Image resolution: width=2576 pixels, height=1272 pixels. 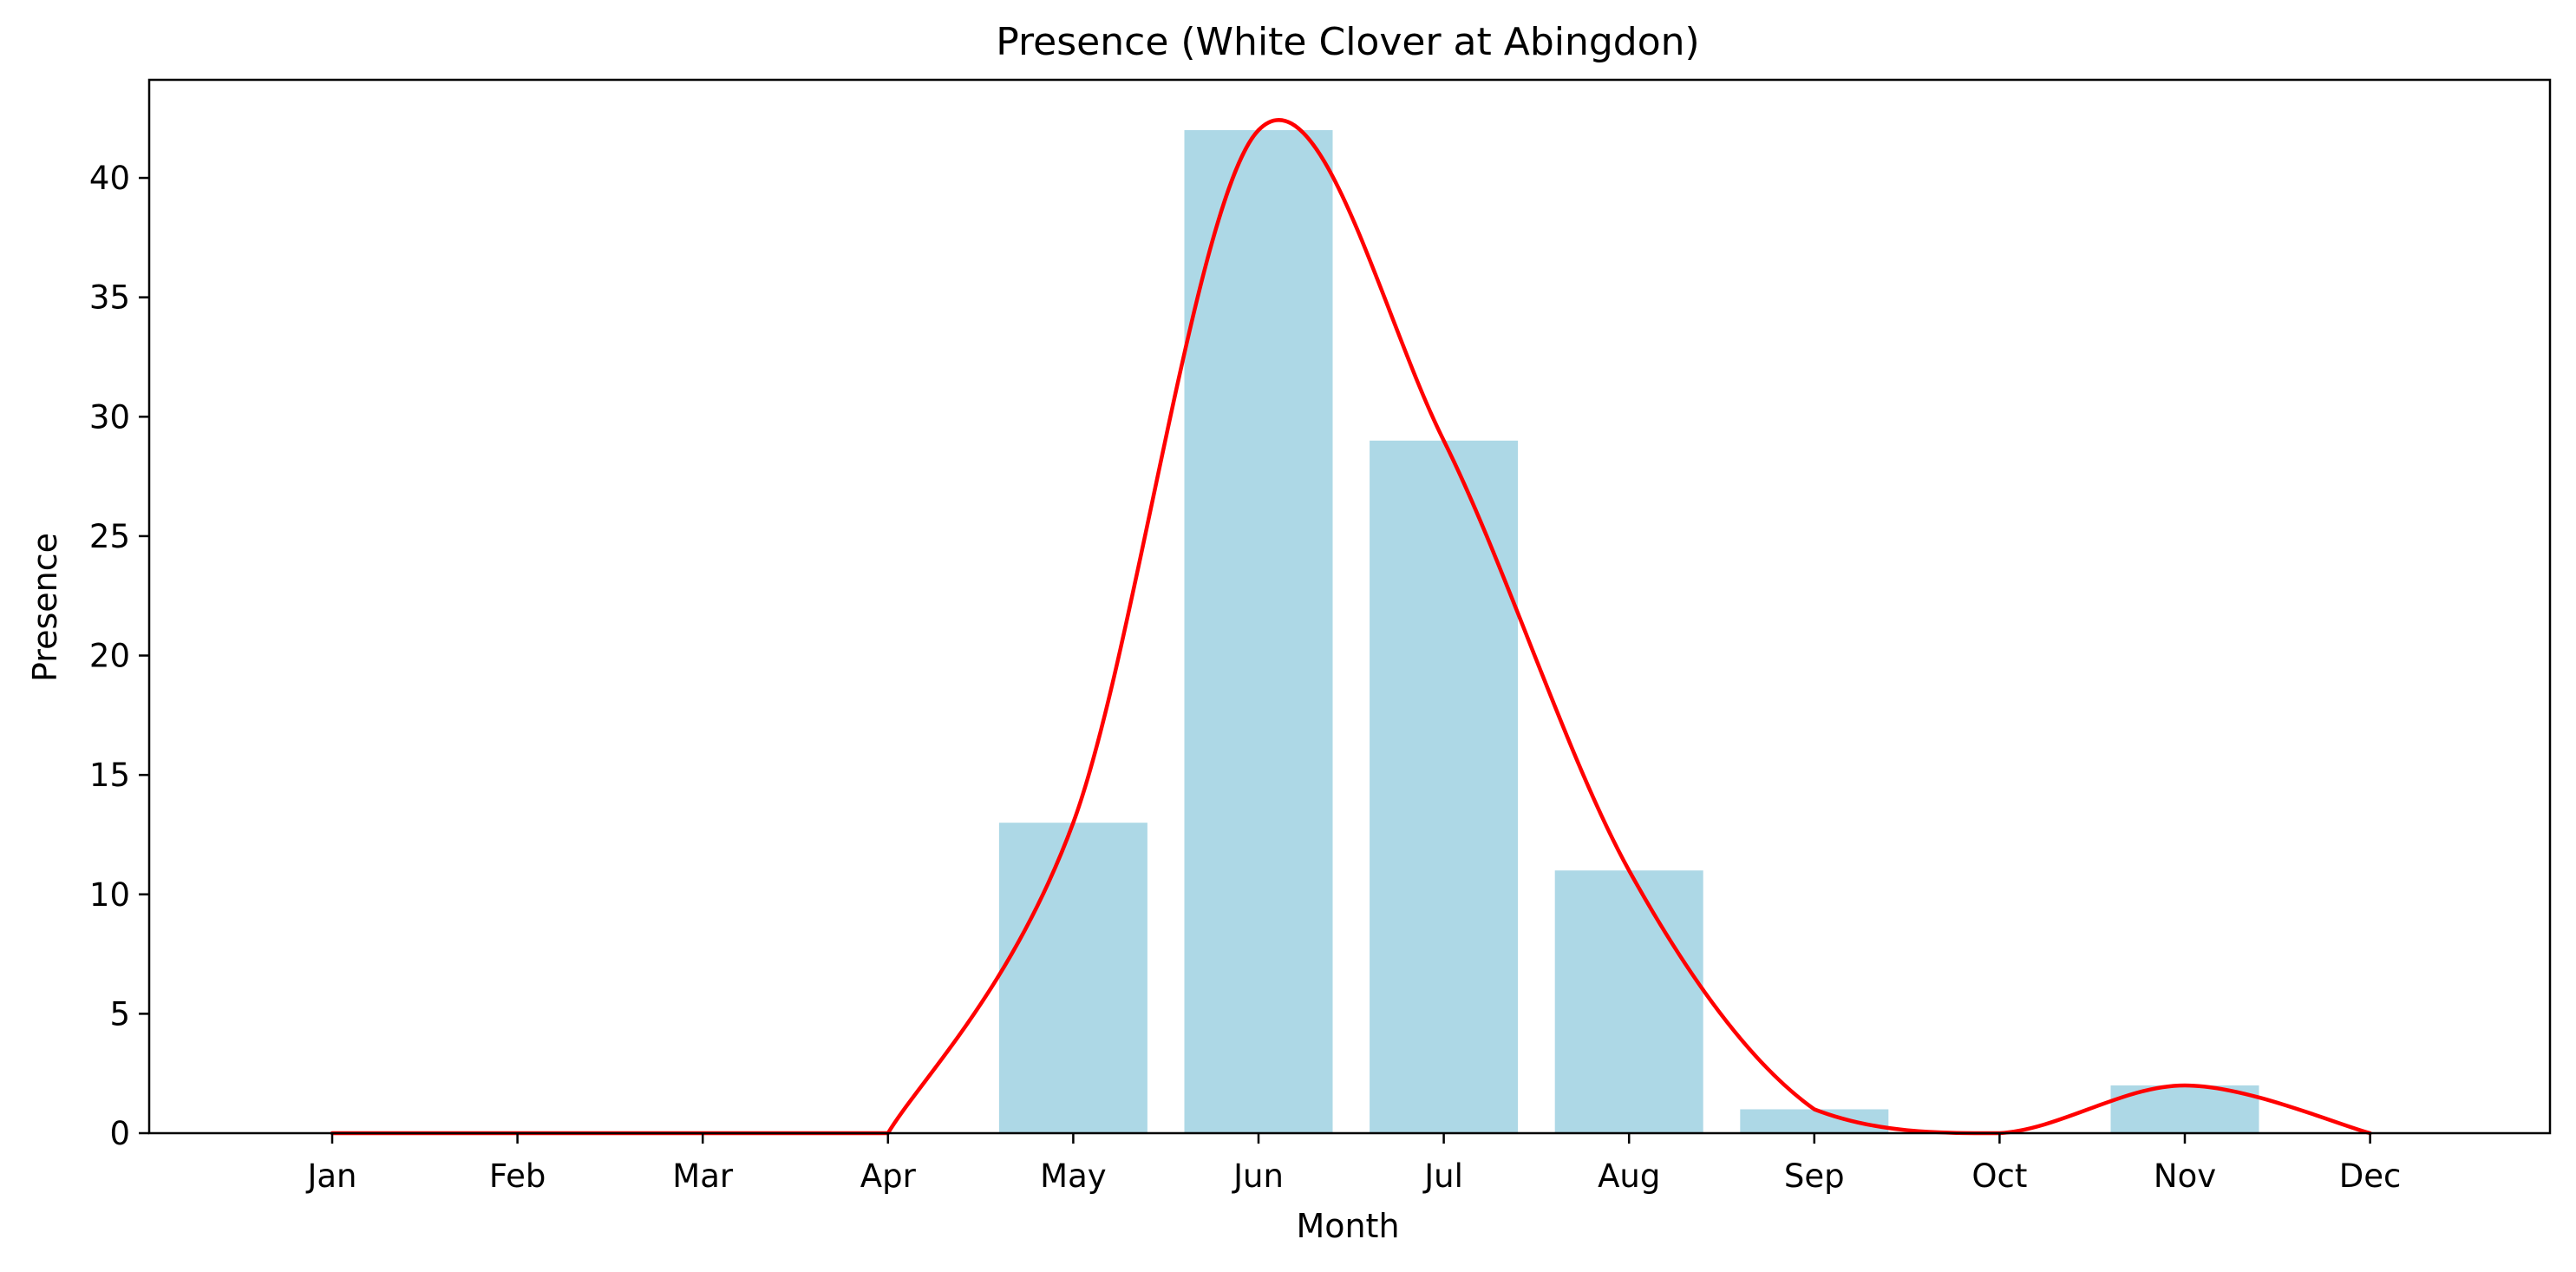 I want to click on y-axis-label: Presence, so click(x=45, y=607).